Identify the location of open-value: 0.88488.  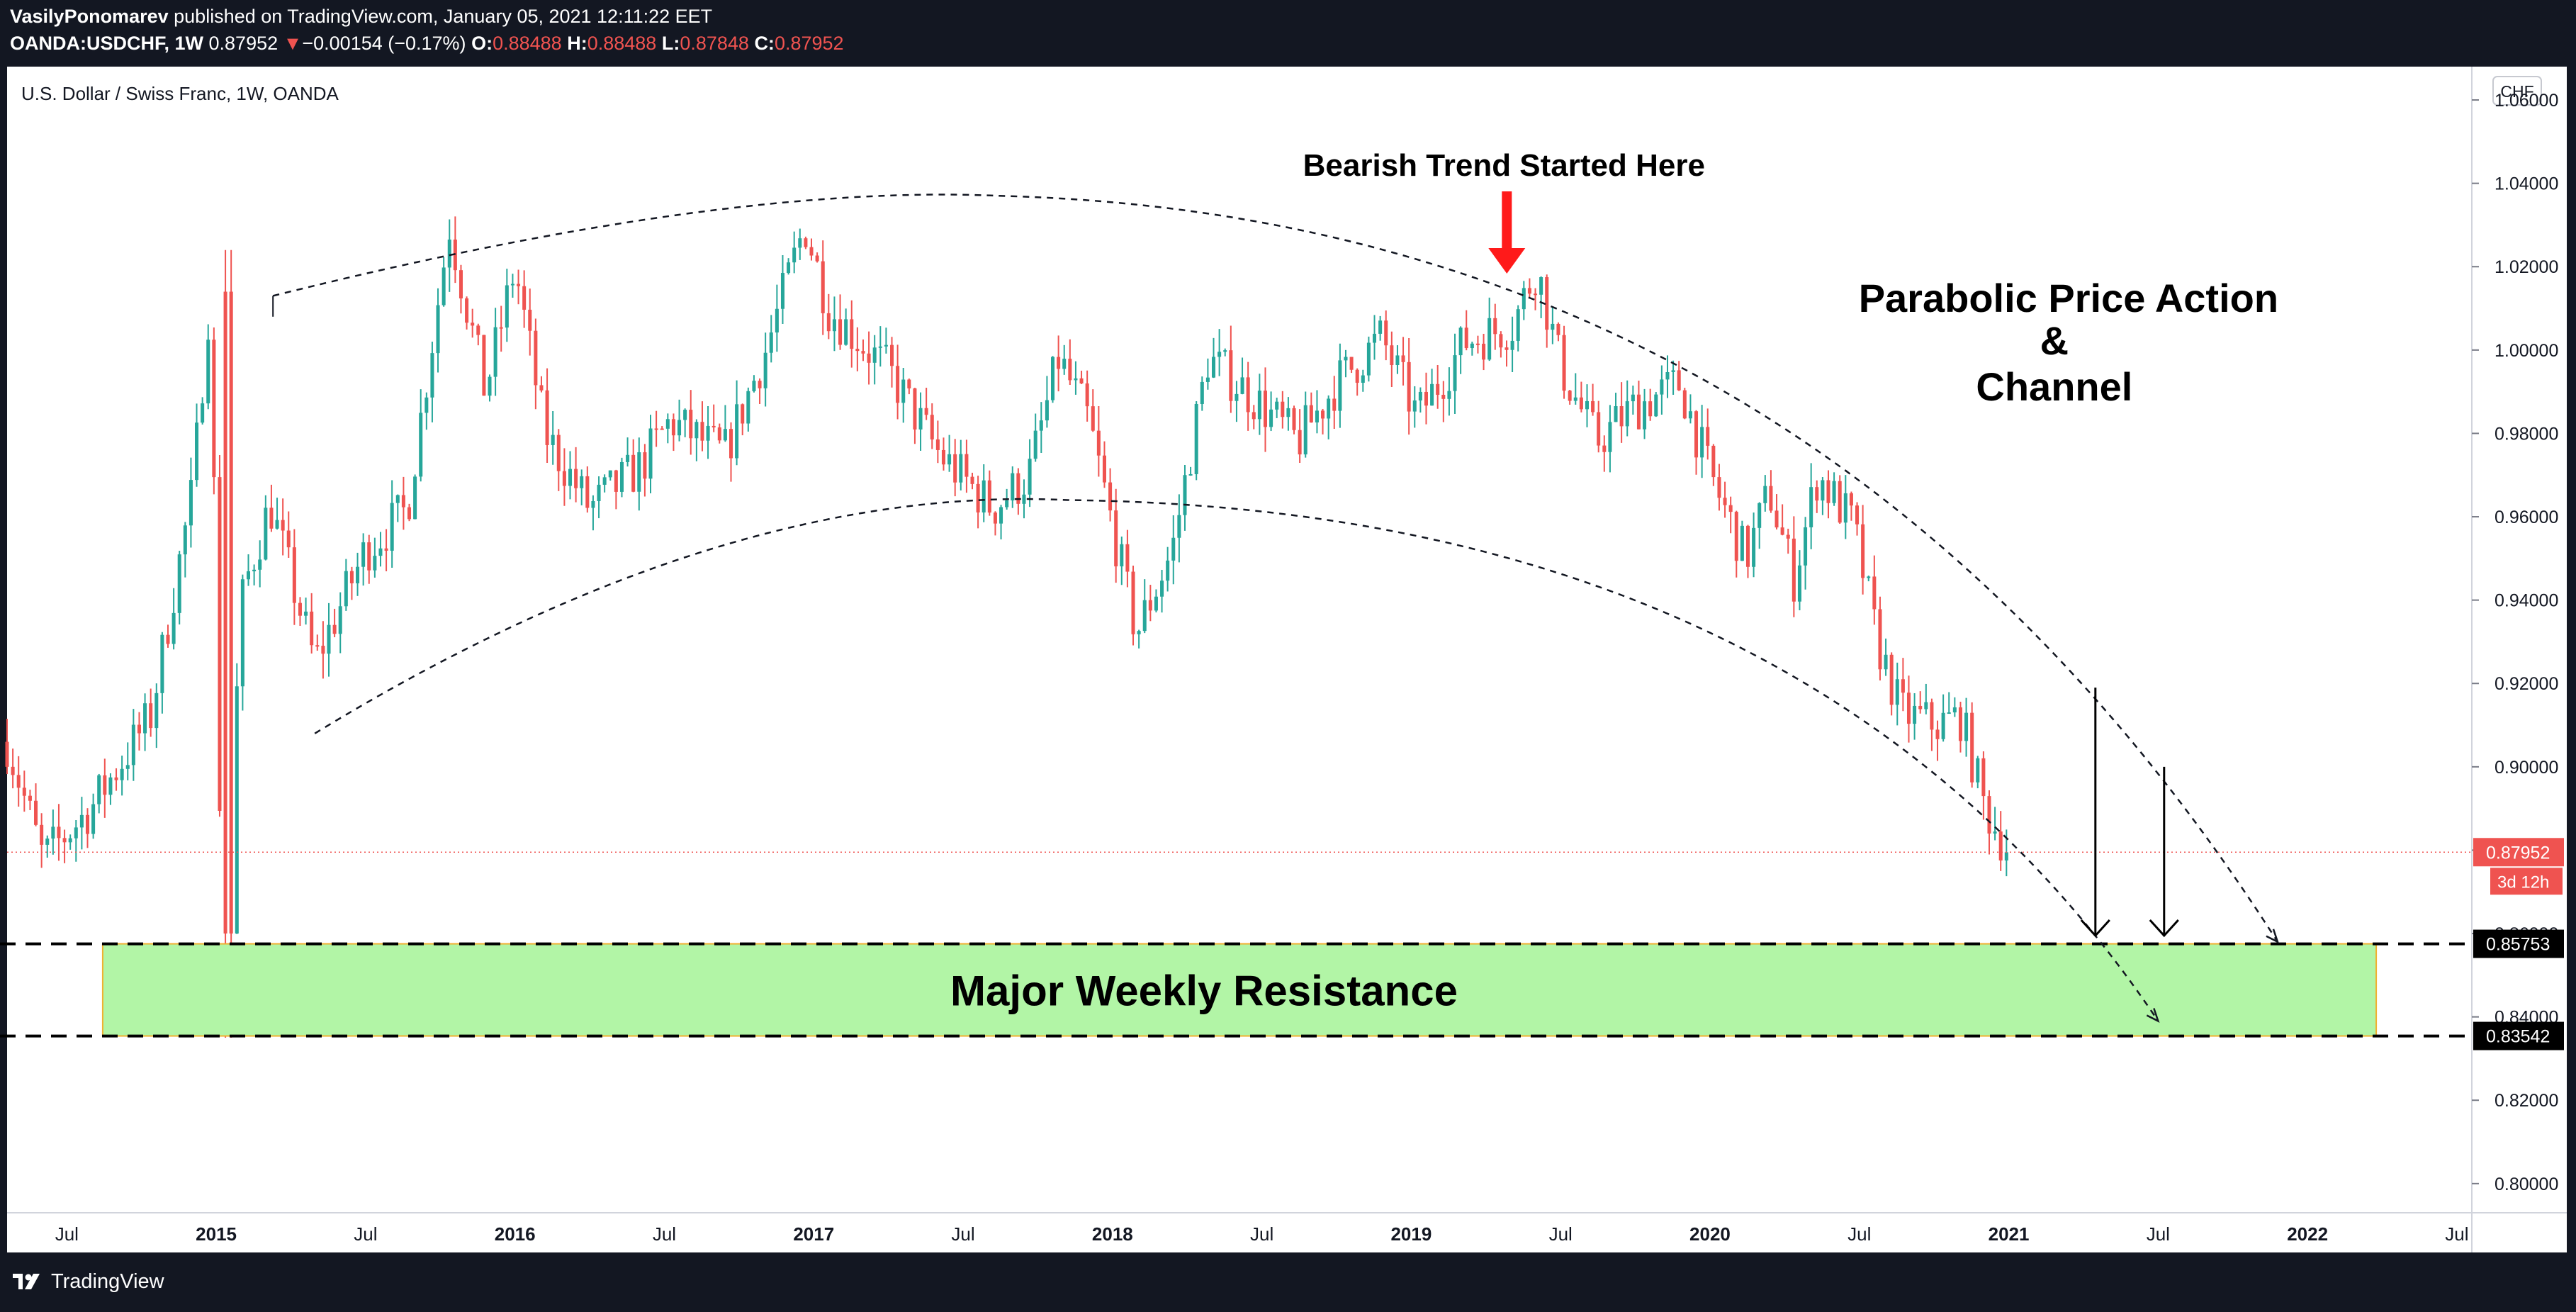
(527, 43).